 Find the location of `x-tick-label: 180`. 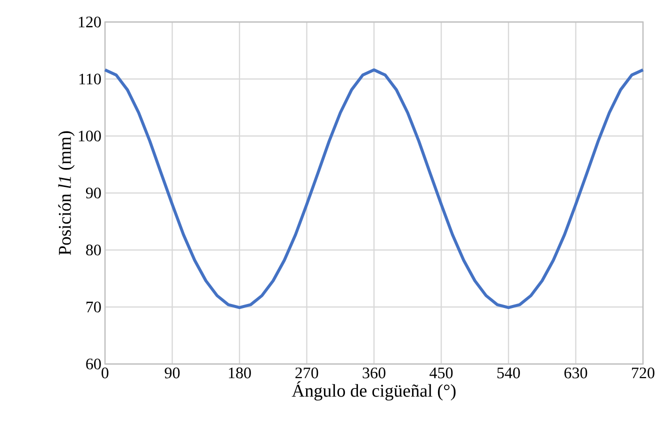

x-tick-label: 180 is located at coordinates (239, 373).